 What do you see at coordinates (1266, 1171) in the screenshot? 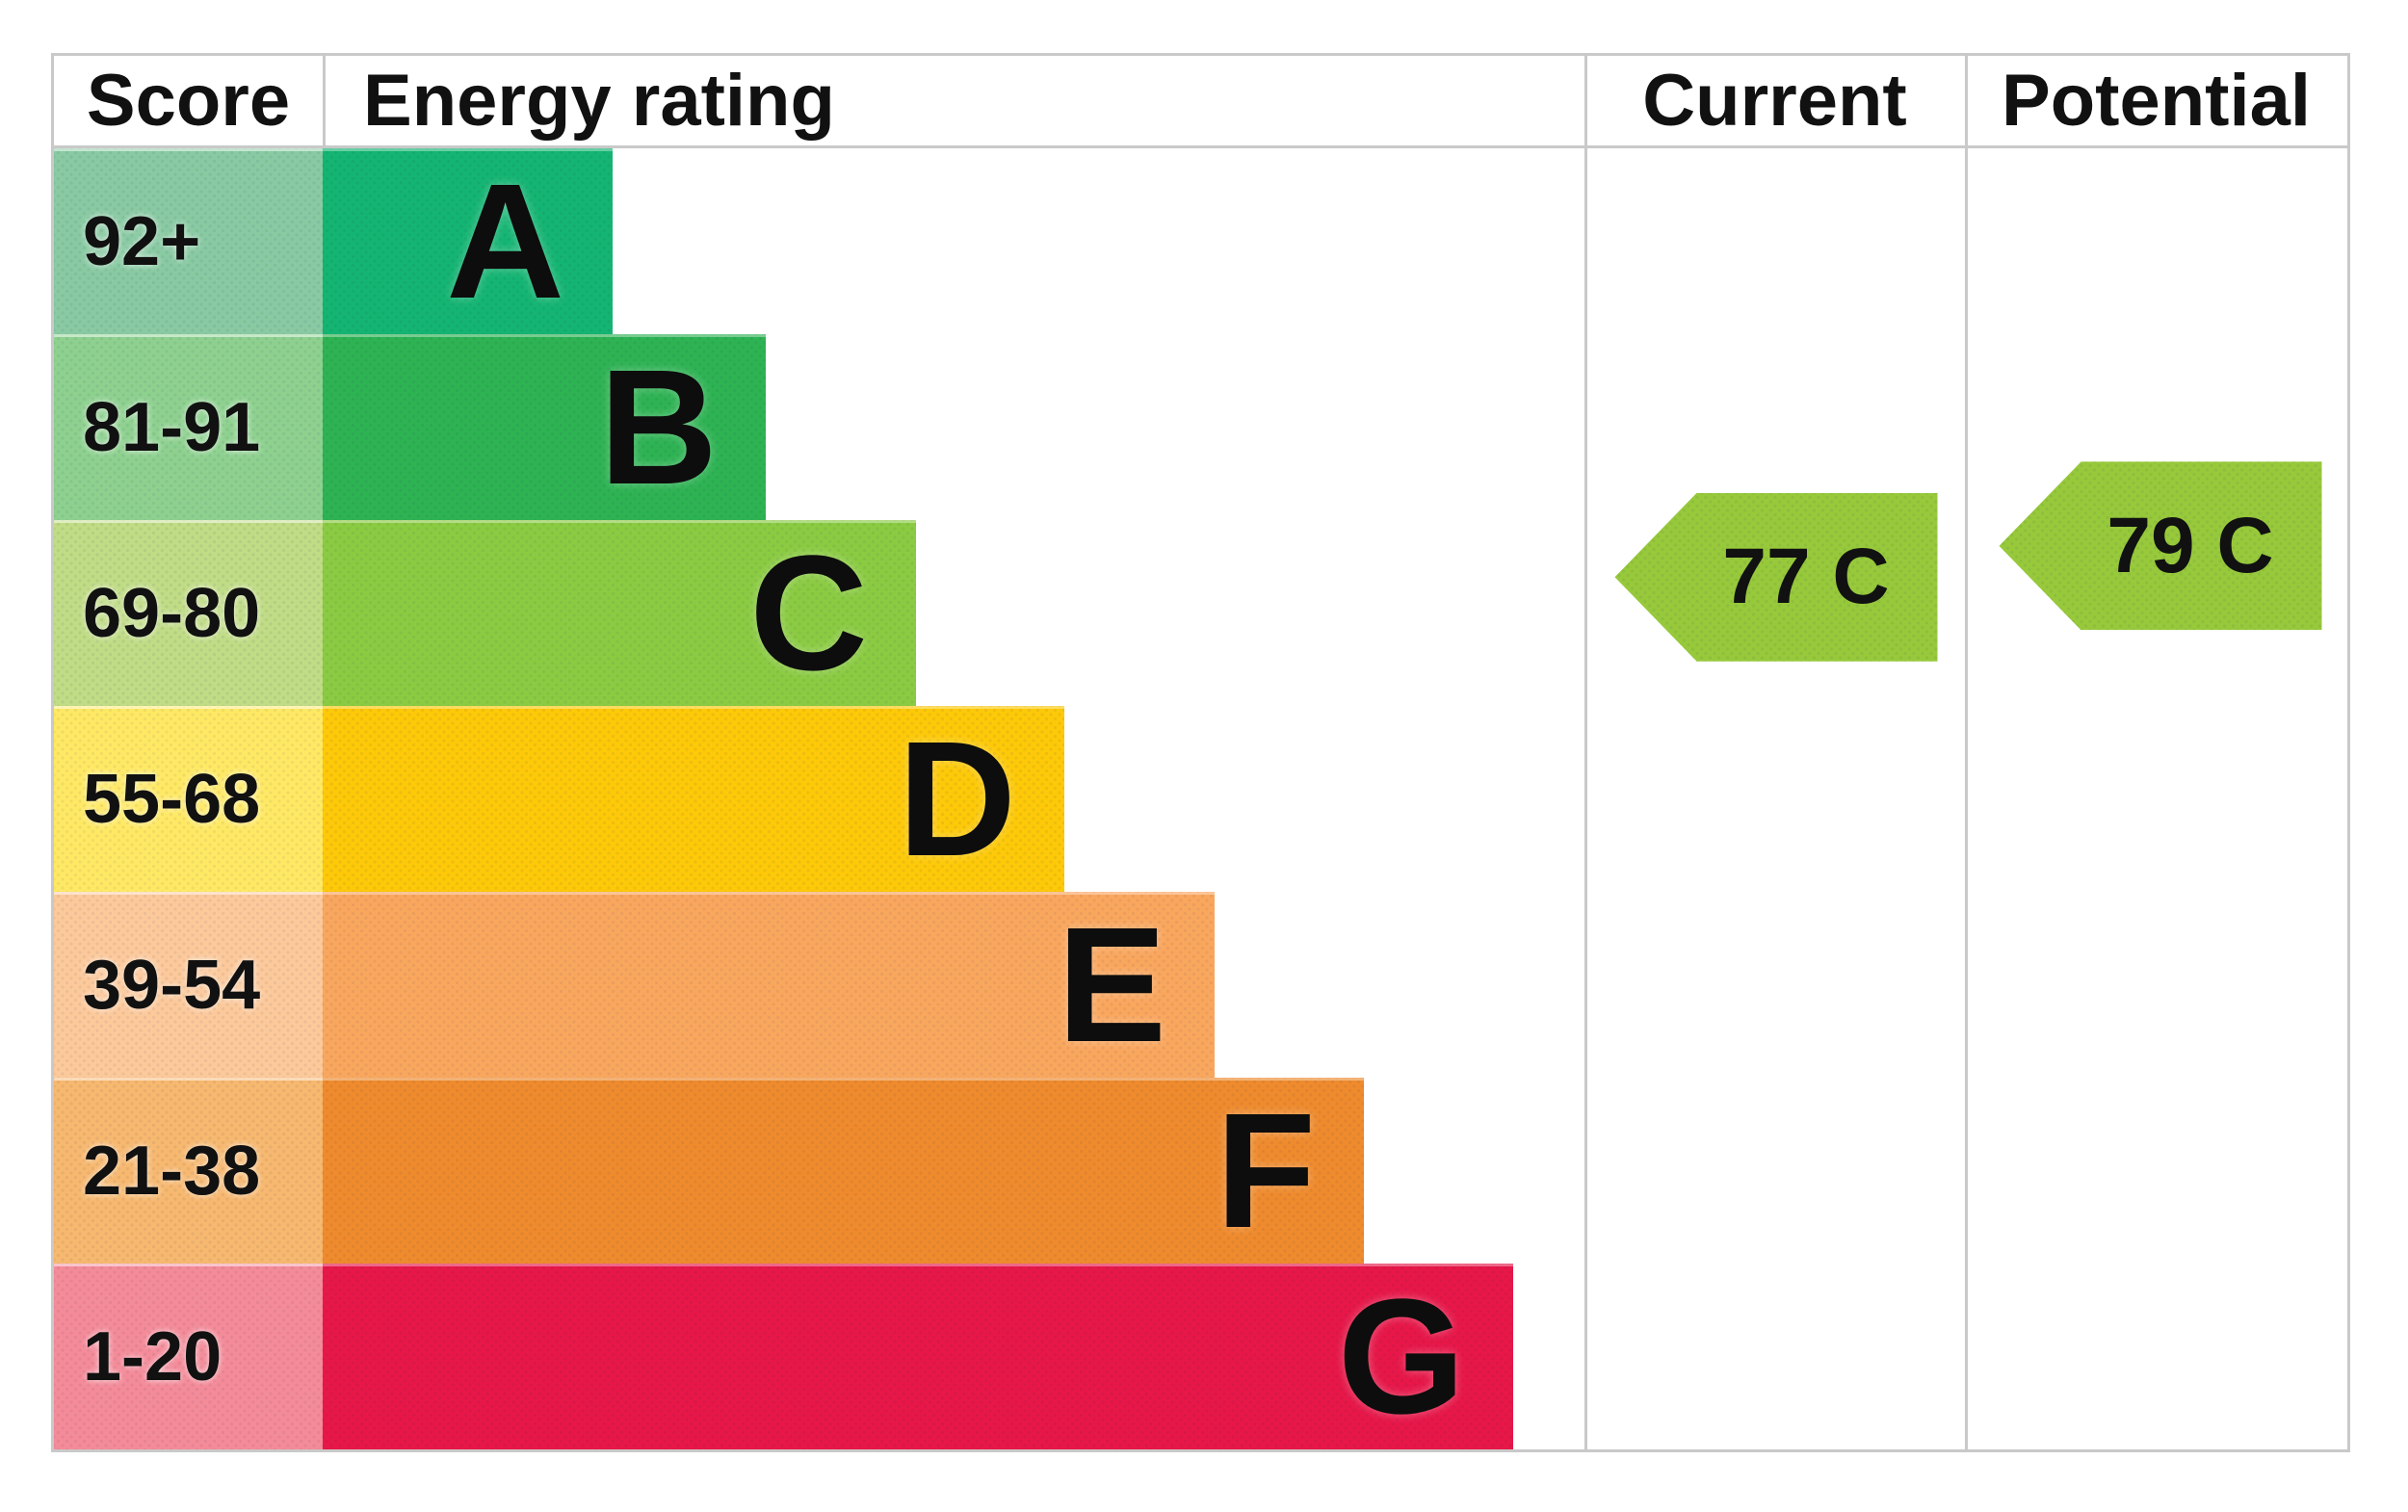
I see `rating-letter: F` at bounding box center [1266, 1171].